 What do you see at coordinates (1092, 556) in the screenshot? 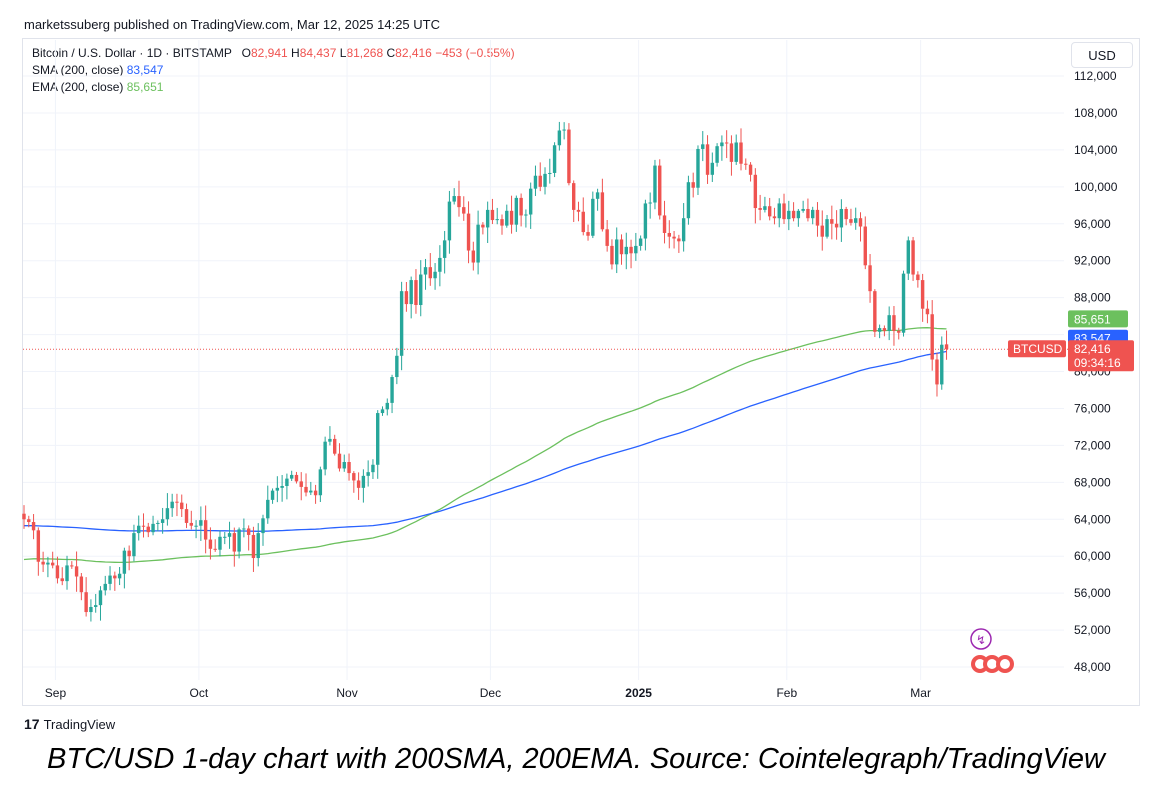
I see `price-tick-label: 60,000` at bounding box center [1092, 556].